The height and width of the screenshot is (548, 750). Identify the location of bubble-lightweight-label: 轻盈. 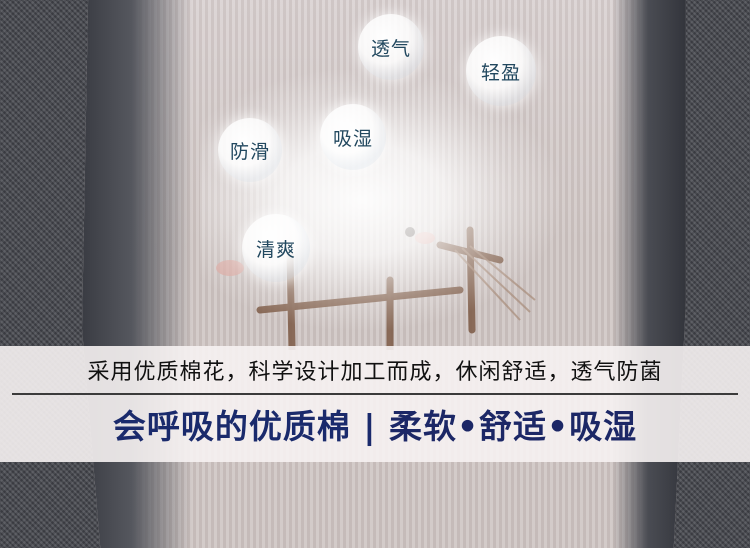
(500, 72).